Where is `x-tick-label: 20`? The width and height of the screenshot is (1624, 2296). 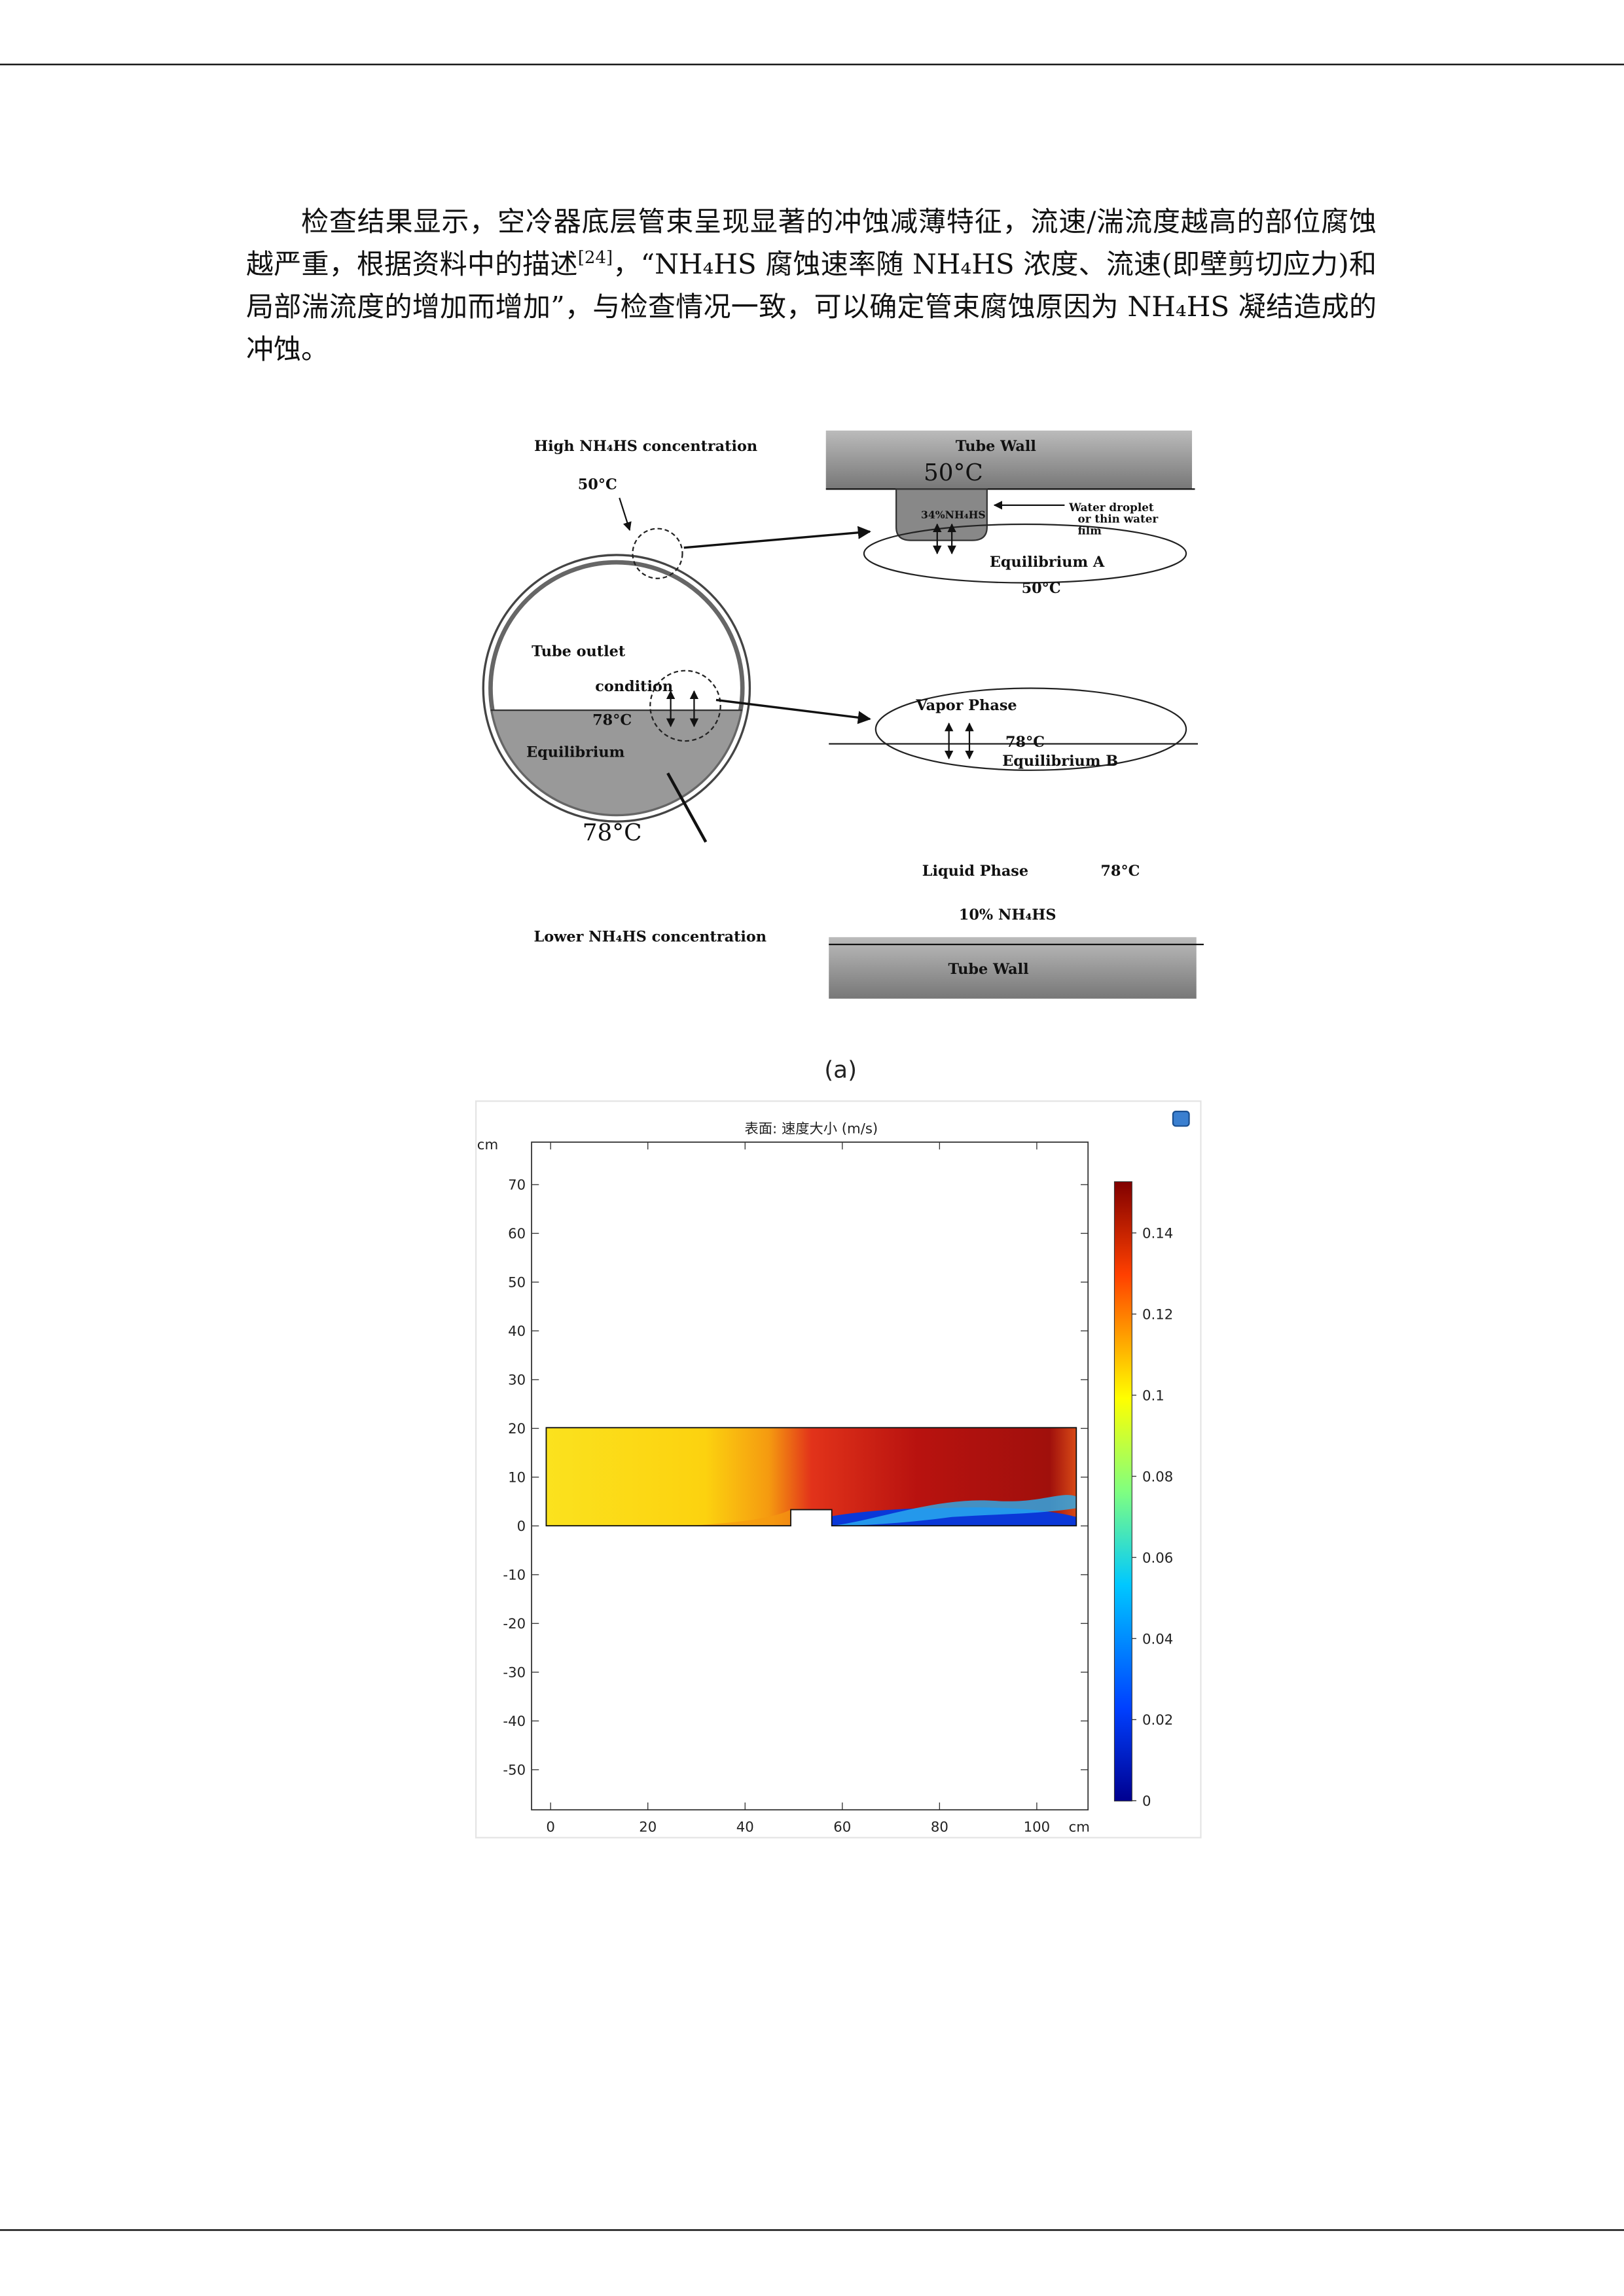 x-tick-label: 20 is located at coordinates (648, 1828).